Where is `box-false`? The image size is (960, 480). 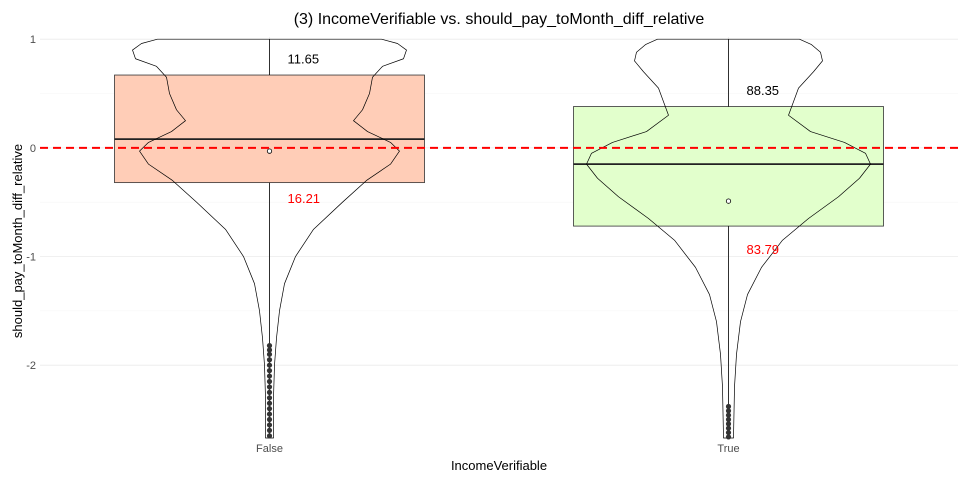
box-false is located at coordinates (269, 129).